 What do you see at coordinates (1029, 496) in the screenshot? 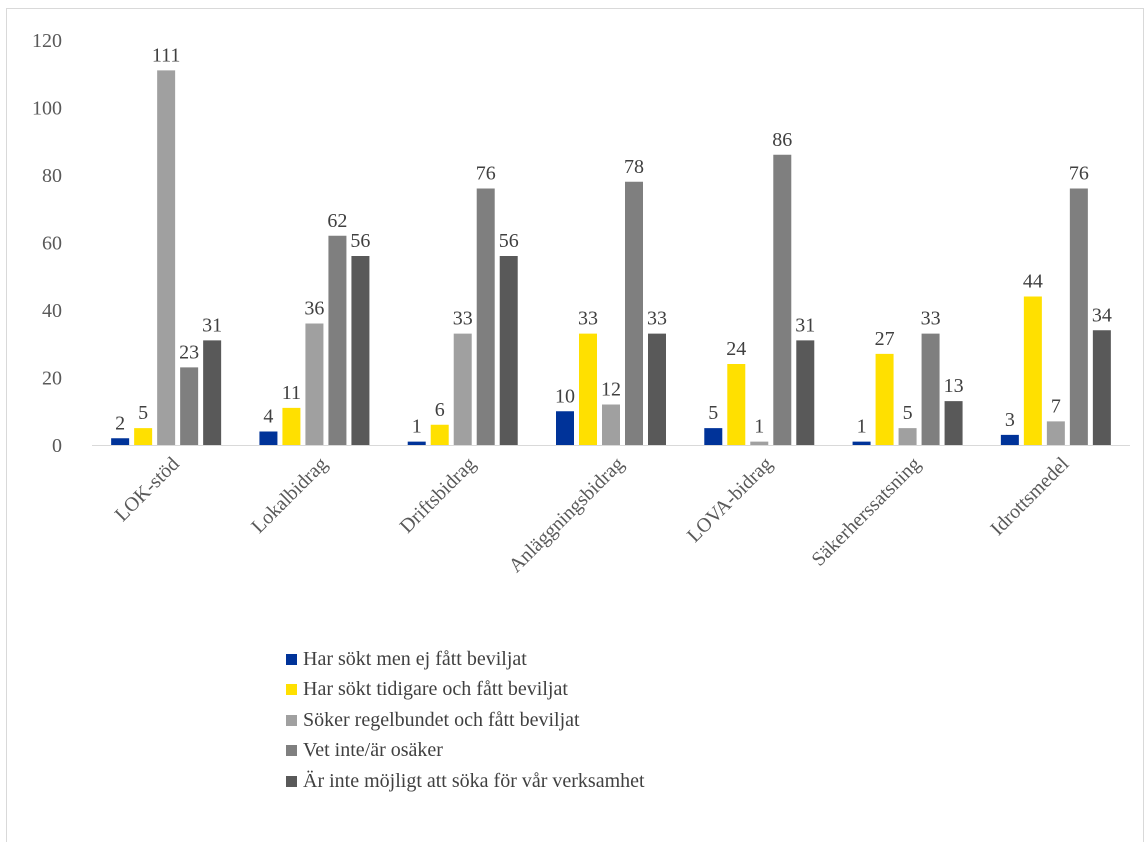
I see `category-label: Idrottsmedel` at bounding box center [1029, 496].